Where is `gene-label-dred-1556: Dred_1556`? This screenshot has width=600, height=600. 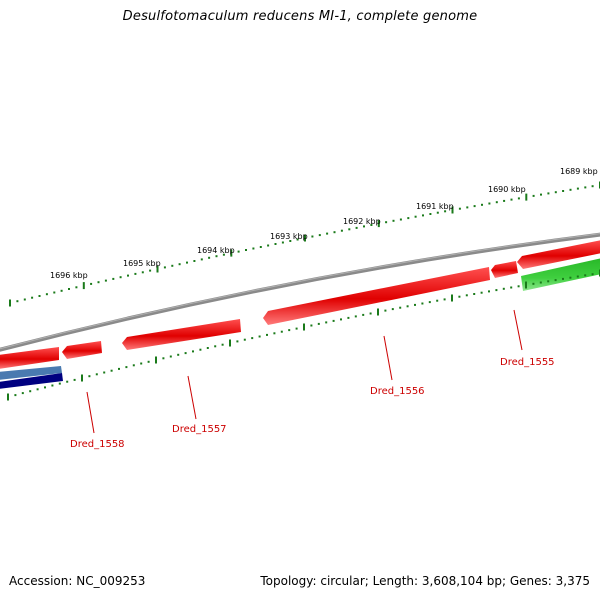
gene-label-dred-1556: Dred_1556 is located at coordinates (397, 391).